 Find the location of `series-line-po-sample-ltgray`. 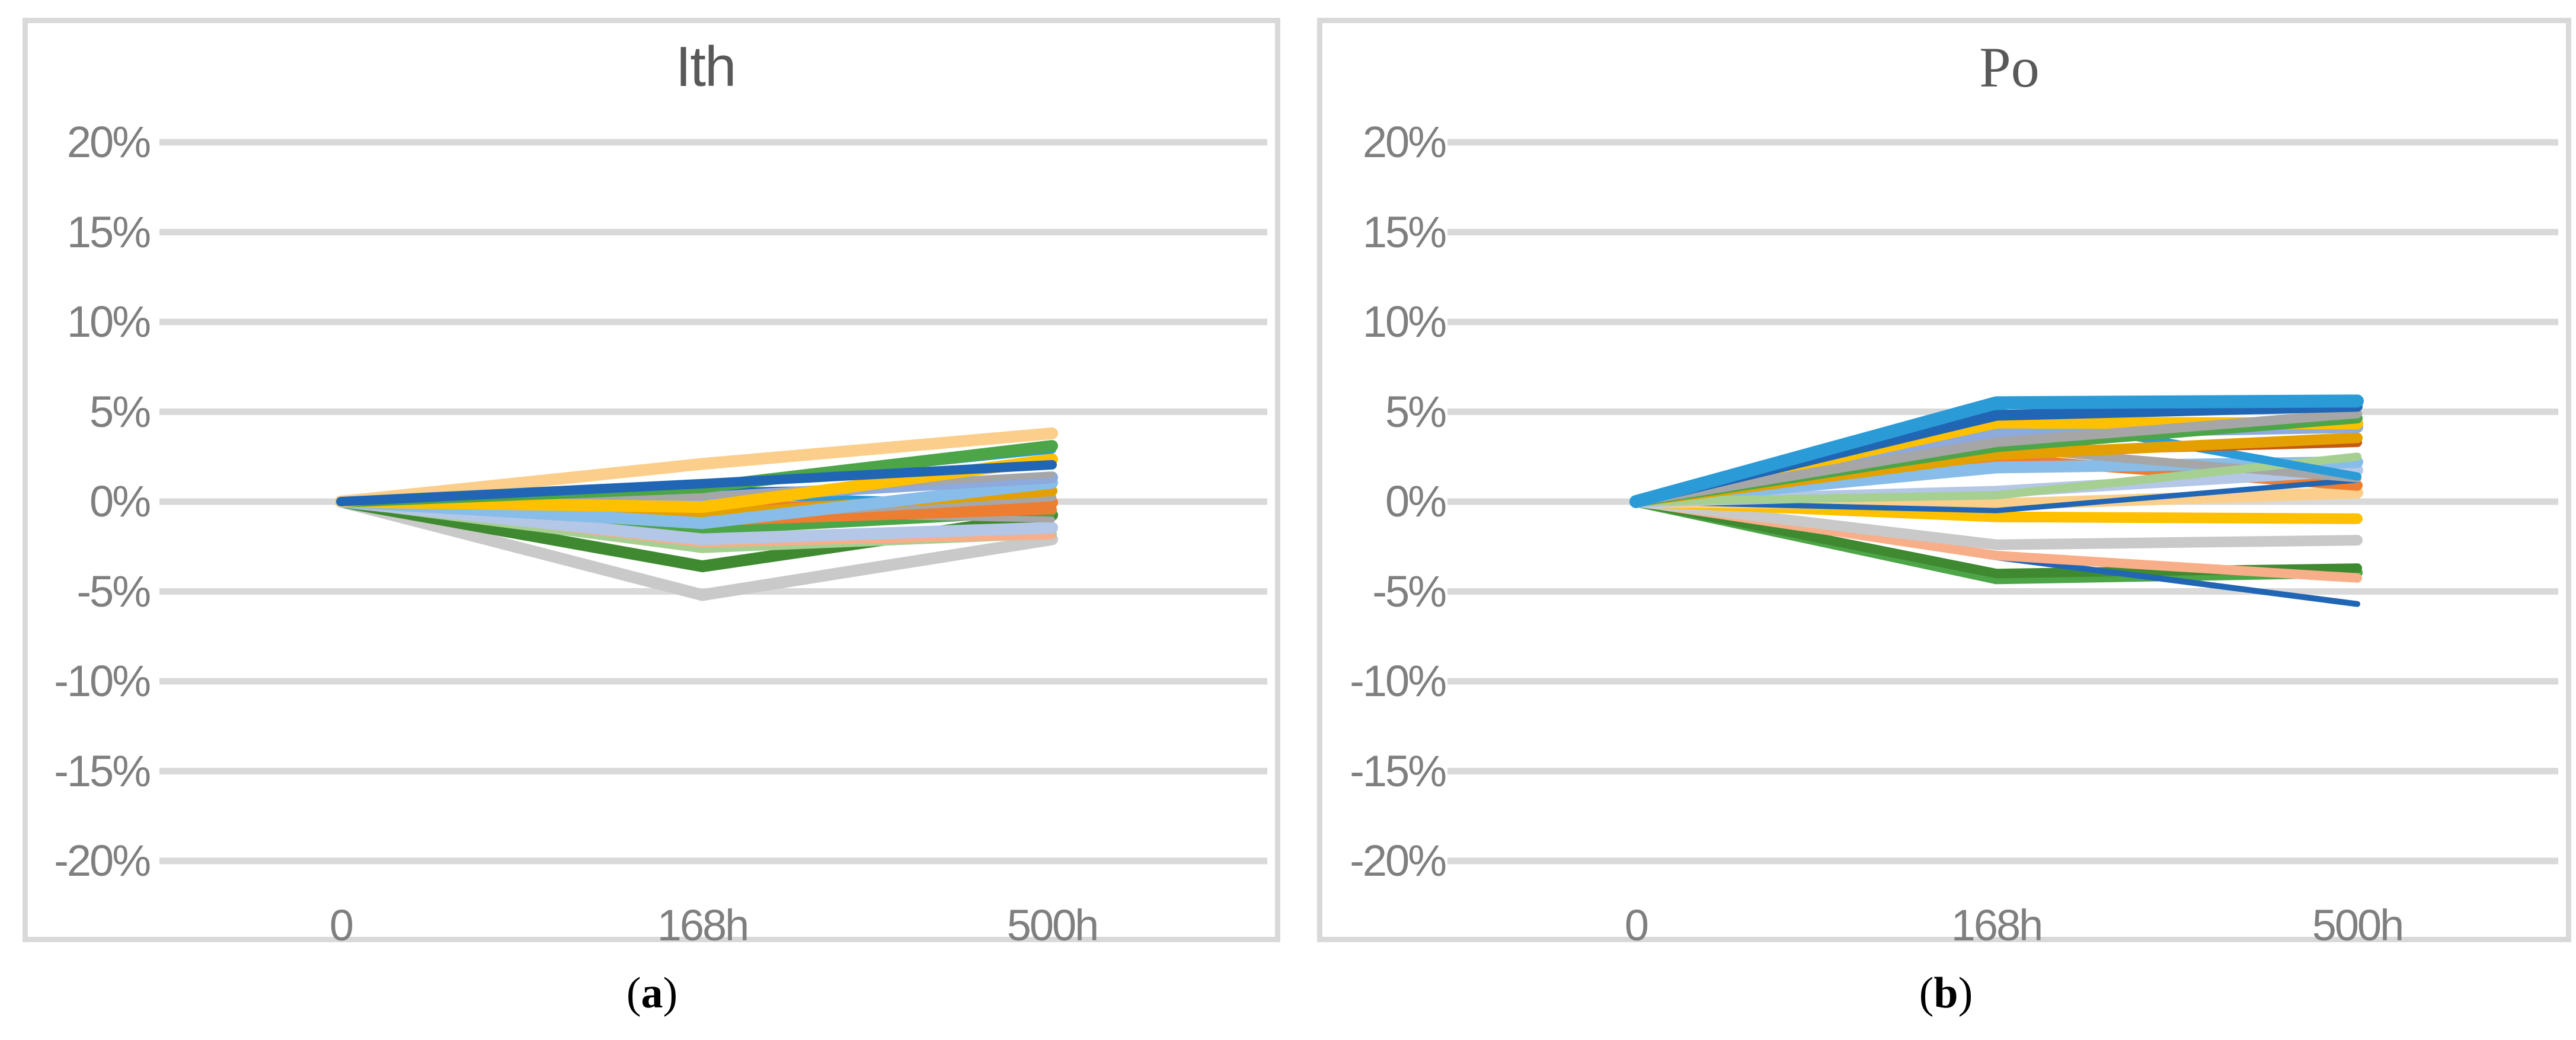

series-line-po-sample-ltgray is located at coordinates (1997, 523).